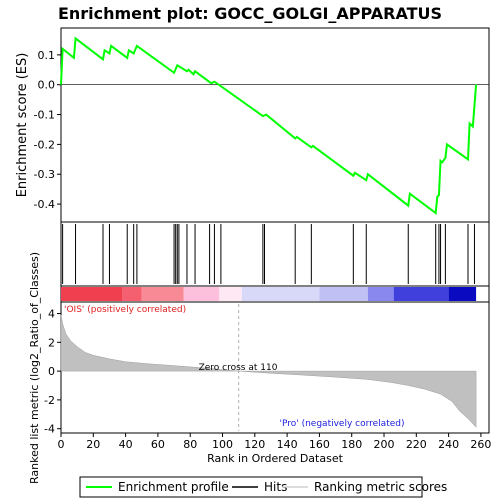 The height and width of the screenshot is (500, 500). I want to click on metric-y-tick-label: -2, so click(49, 400).